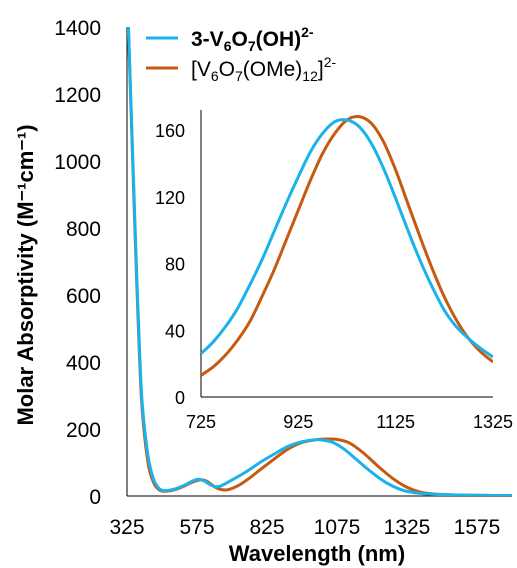 The image size is (517, 568). I want to click on main-x-tick-label: 825, so click(266, 527).